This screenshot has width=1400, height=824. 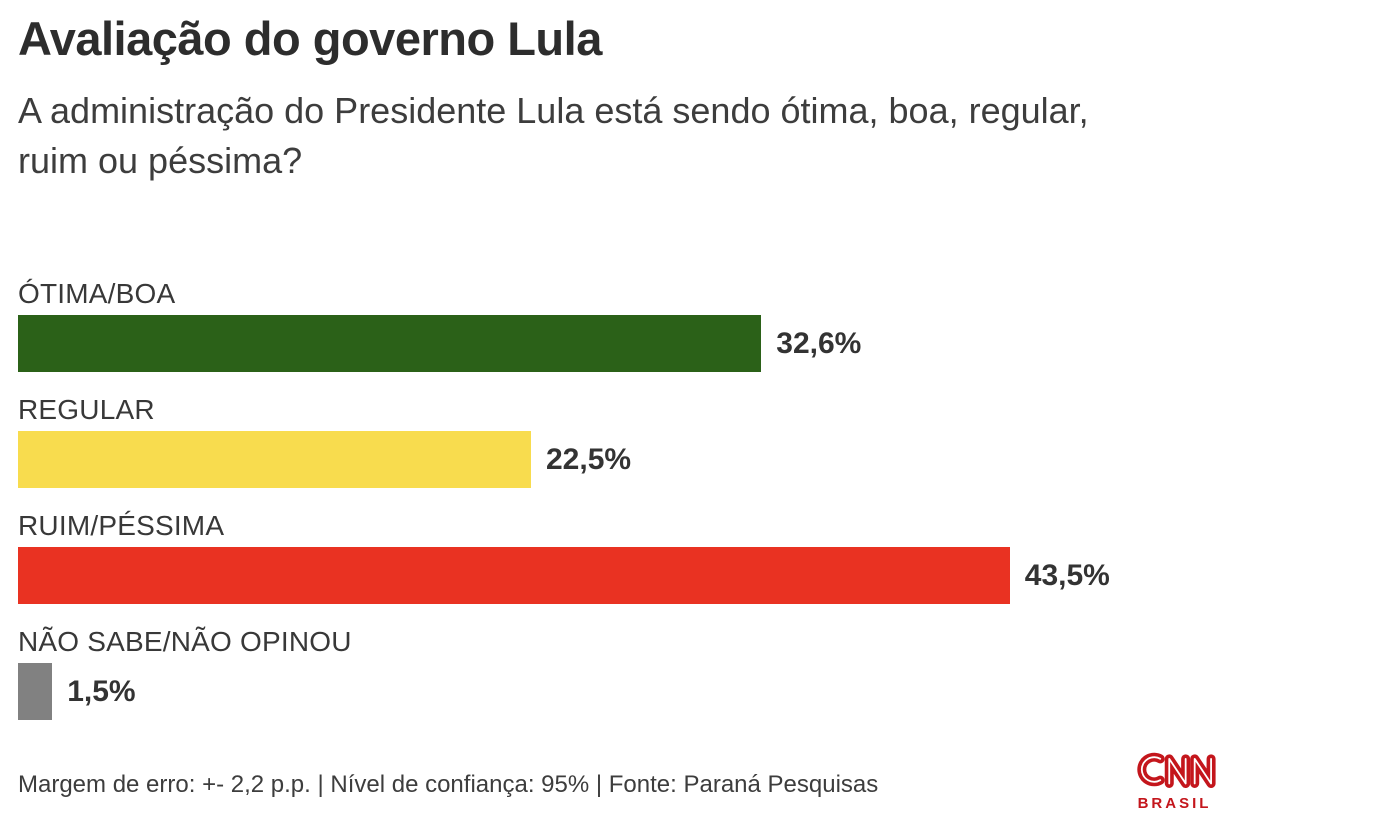 I want to click on category-label: NÃO SABE/NÃO OPINOU, so click(x=185, y=641).